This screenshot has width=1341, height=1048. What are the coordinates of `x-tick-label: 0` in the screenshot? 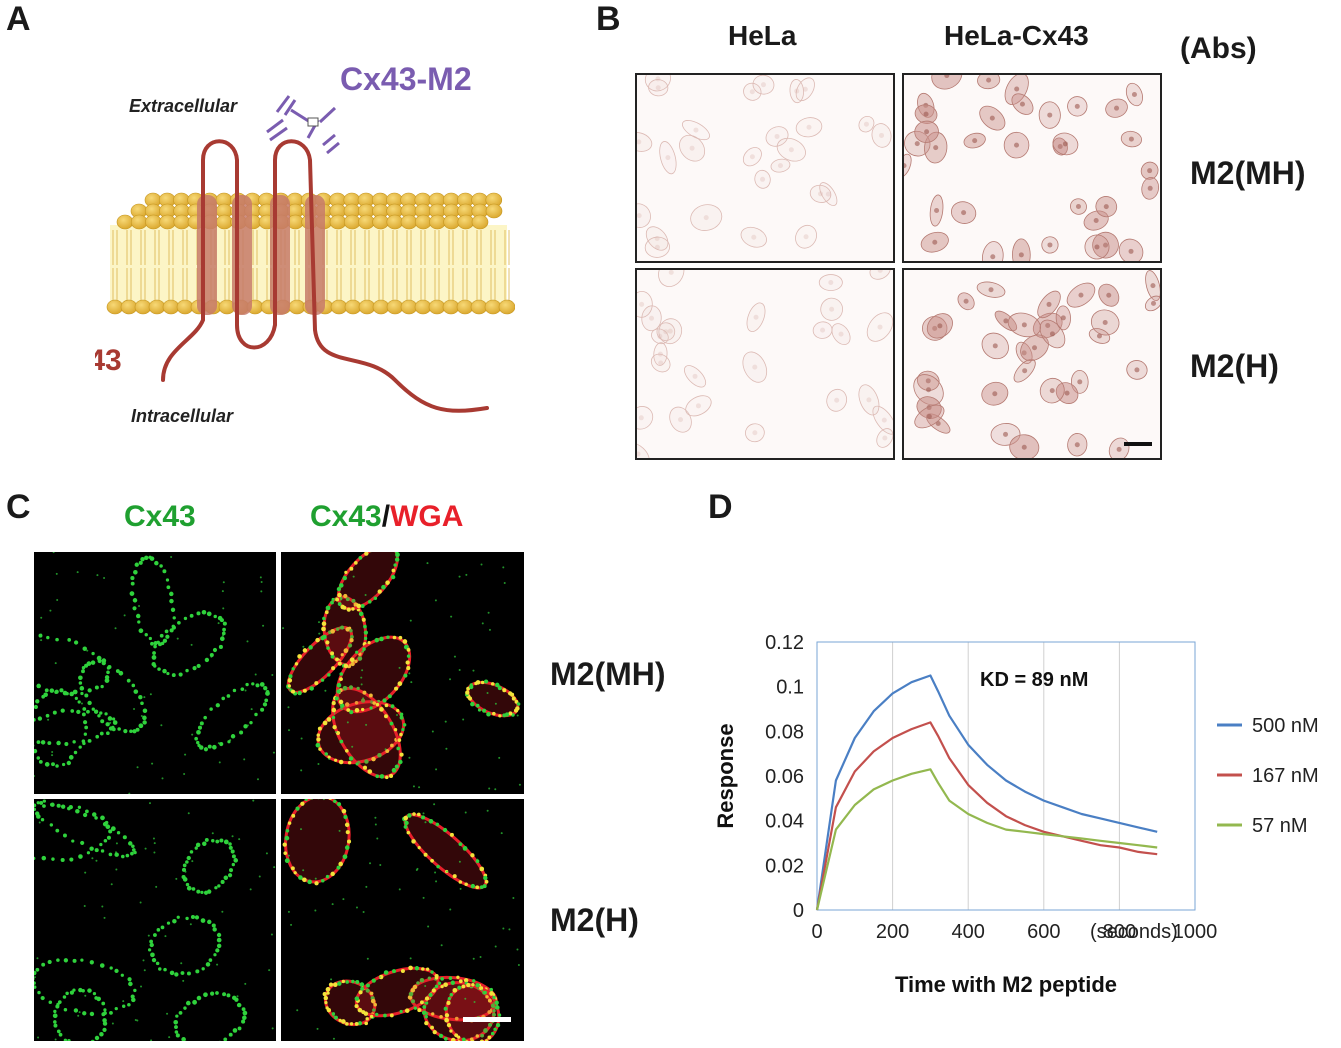 It's located at (816, 932).